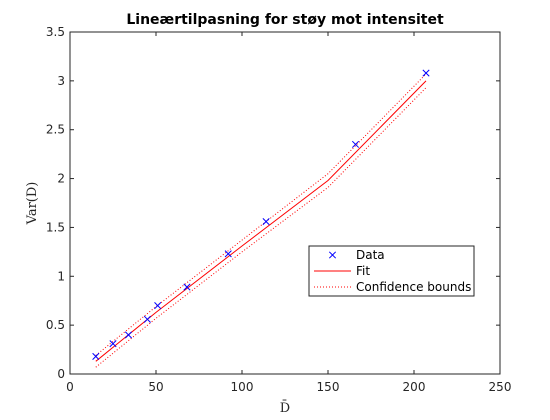 Image resolution: width=550 pixels, height=420 pixels. I want to click on legend-label: Confidence bounds, so click(413, 287).